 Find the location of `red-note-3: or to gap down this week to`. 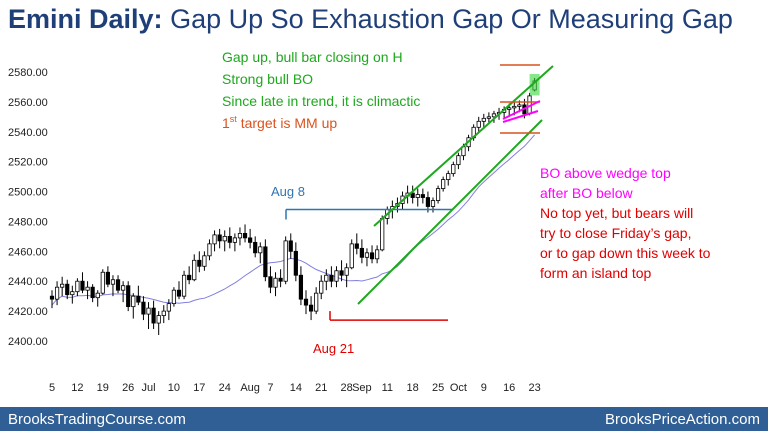

red-note-3: or to gap down this week to is located at coordinates (625, 253).